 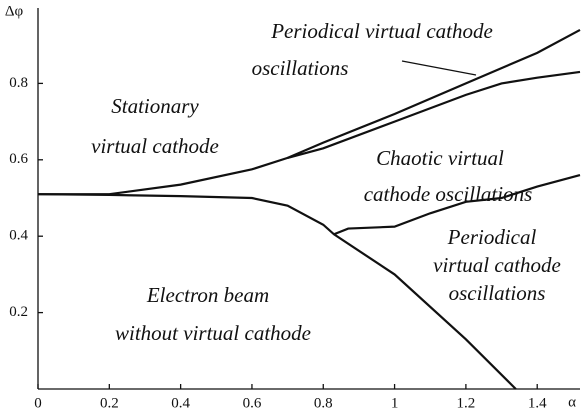 I want to click on x-tick-label: 0.6, so click(x=252, y=403).